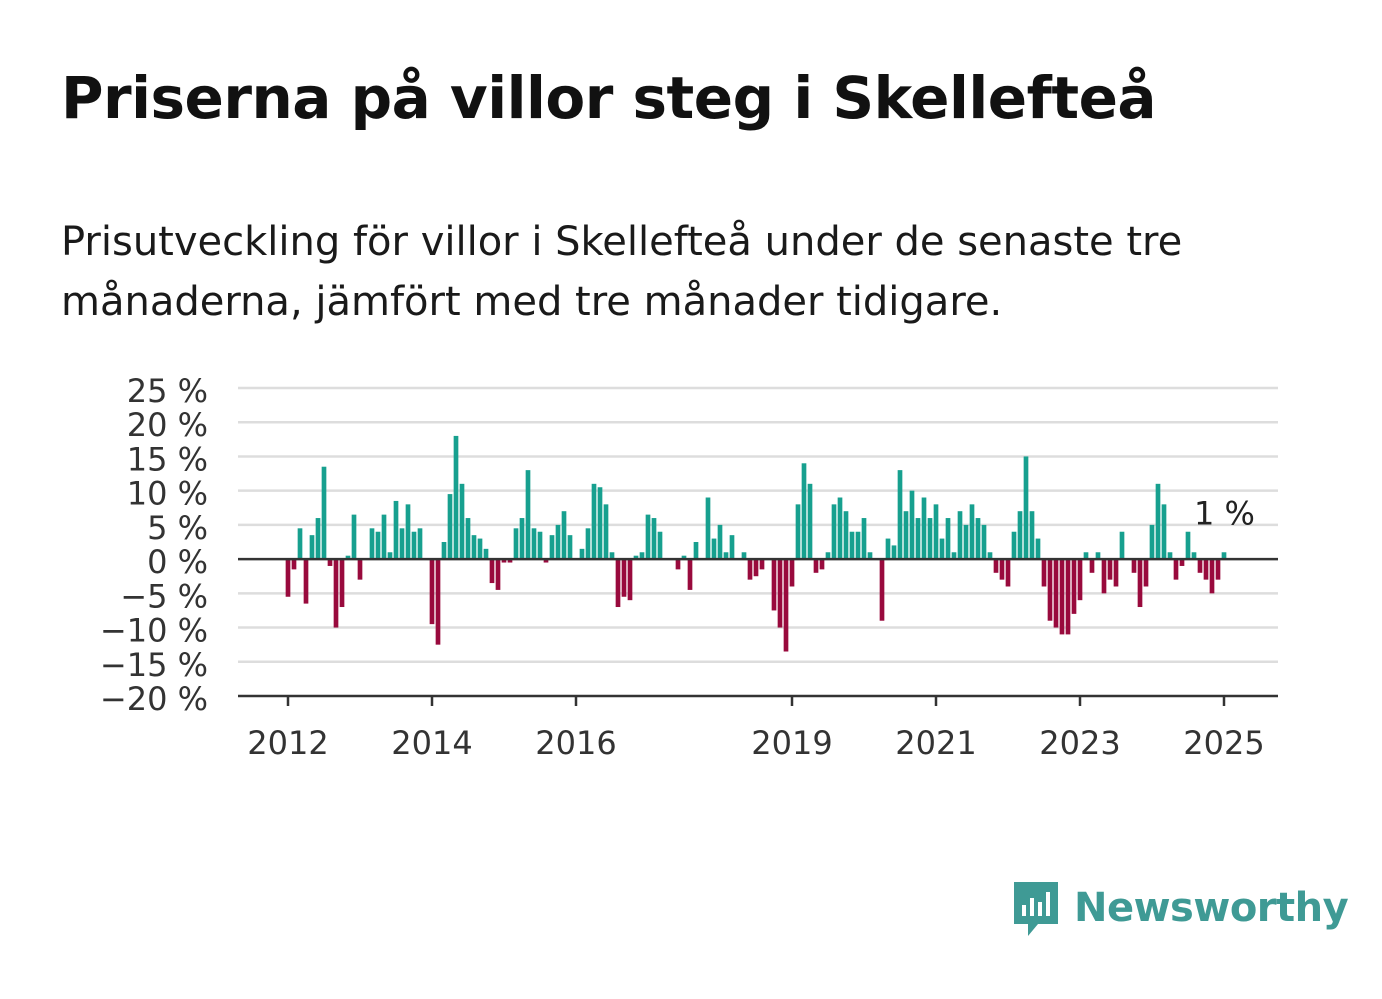 This screenshot has height=999, width=1382. I want to click on brand-logo: Newsworthy, so click(1179, 908).